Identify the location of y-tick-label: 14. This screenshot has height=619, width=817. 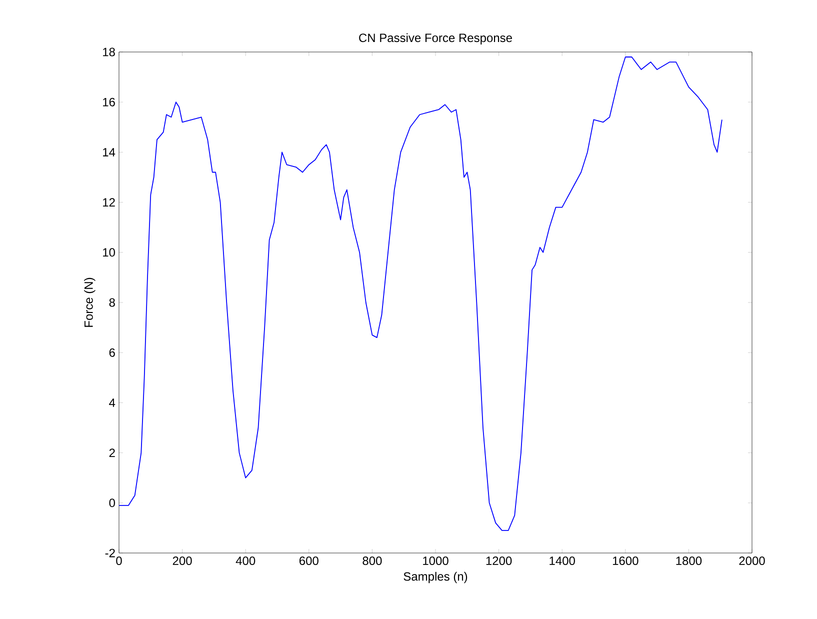
(109, 152).